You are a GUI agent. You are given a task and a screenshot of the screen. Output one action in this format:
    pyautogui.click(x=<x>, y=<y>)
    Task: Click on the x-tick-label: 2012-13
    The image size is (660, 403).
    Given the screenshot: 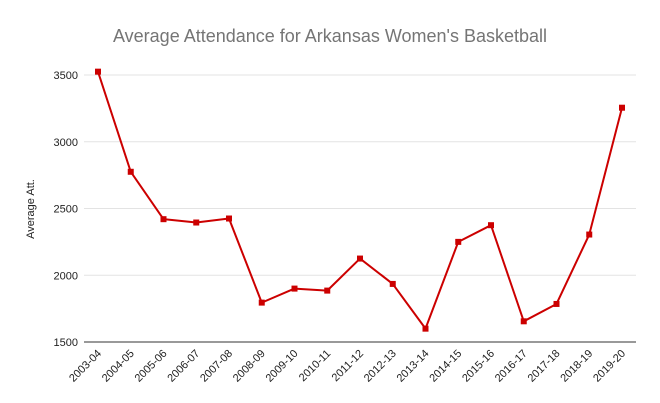 What is the action you would take?
    pyautogui.click(x=380, y=366)
    